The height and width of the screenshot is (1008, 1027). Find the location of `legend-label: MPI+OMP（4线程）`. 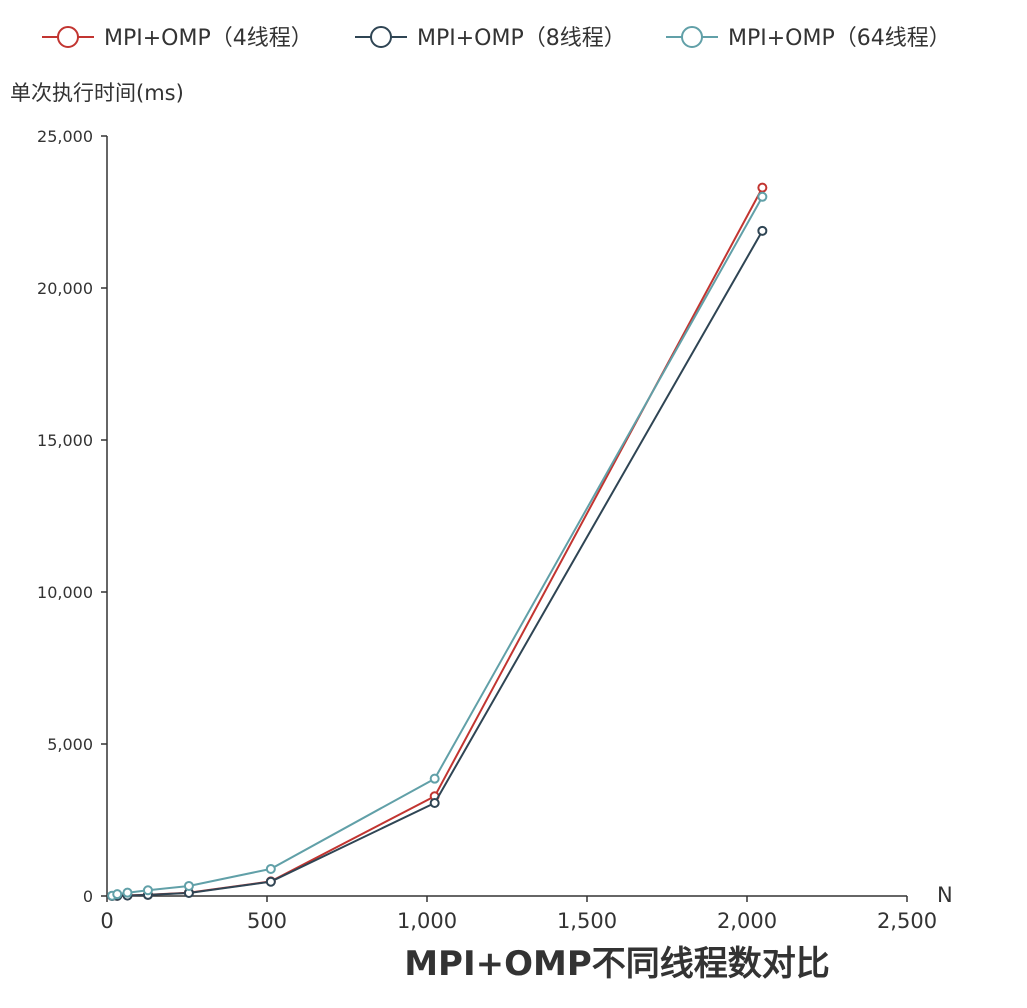

legend-label: MPI+OMP（4线程） is located at coordinates (208, 38).